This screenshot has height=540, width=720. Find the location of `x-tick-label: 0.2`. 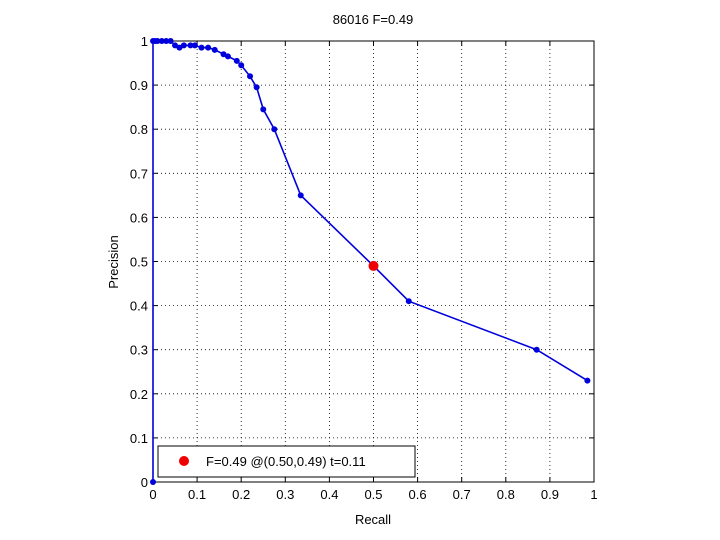

x-tick-label: 0.2 is located at coordinates (241, 494).